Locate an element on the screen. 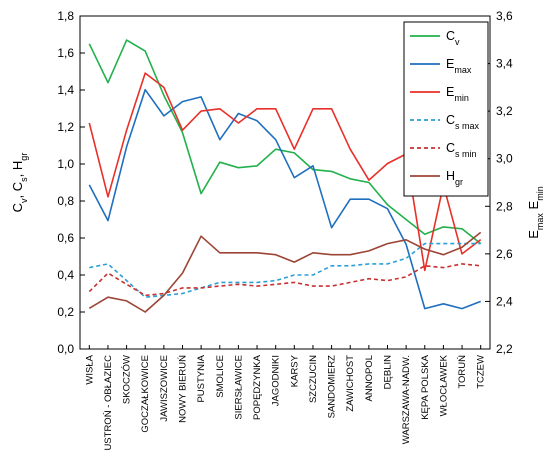  series-line-h-gr is located at coordinates (285, 272).